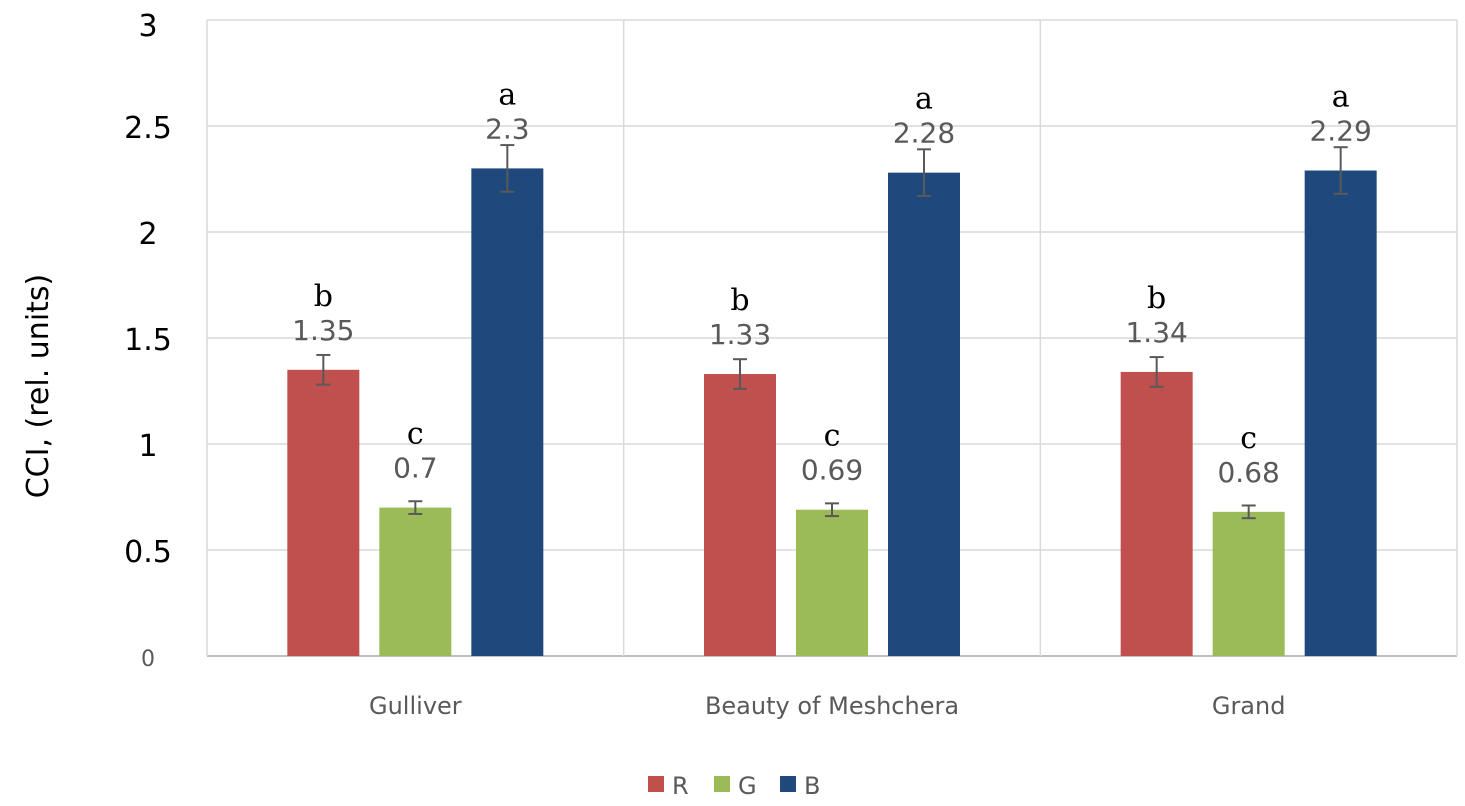 The image size is (1465, 806). Describe the element at coordinates (38, 386) in the screenshot. I see `y-axis-label: CCI, (rel. units)` at that location.